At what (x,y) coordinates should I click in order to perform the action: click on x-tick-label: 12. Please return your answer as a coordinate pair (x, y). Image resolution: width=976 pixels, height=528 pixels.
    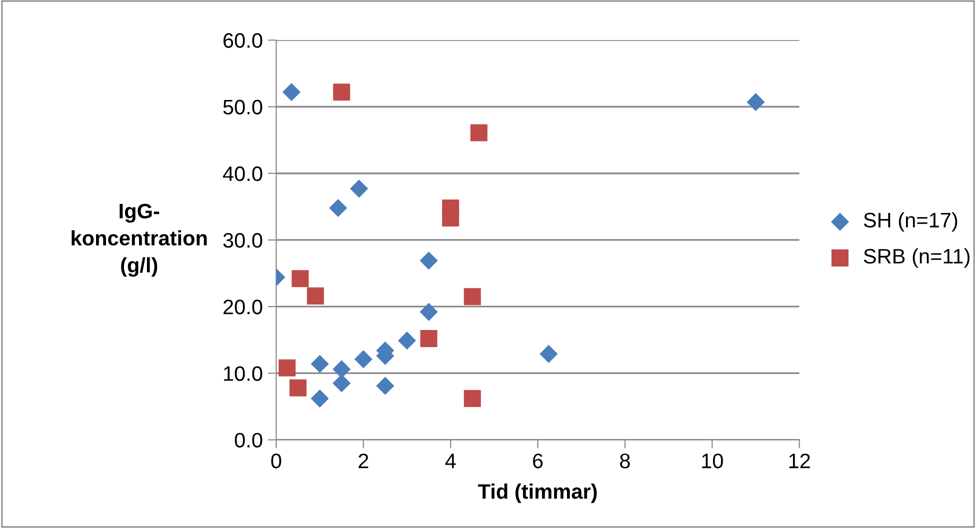
    Looking at the image, I should click on (799, 461).